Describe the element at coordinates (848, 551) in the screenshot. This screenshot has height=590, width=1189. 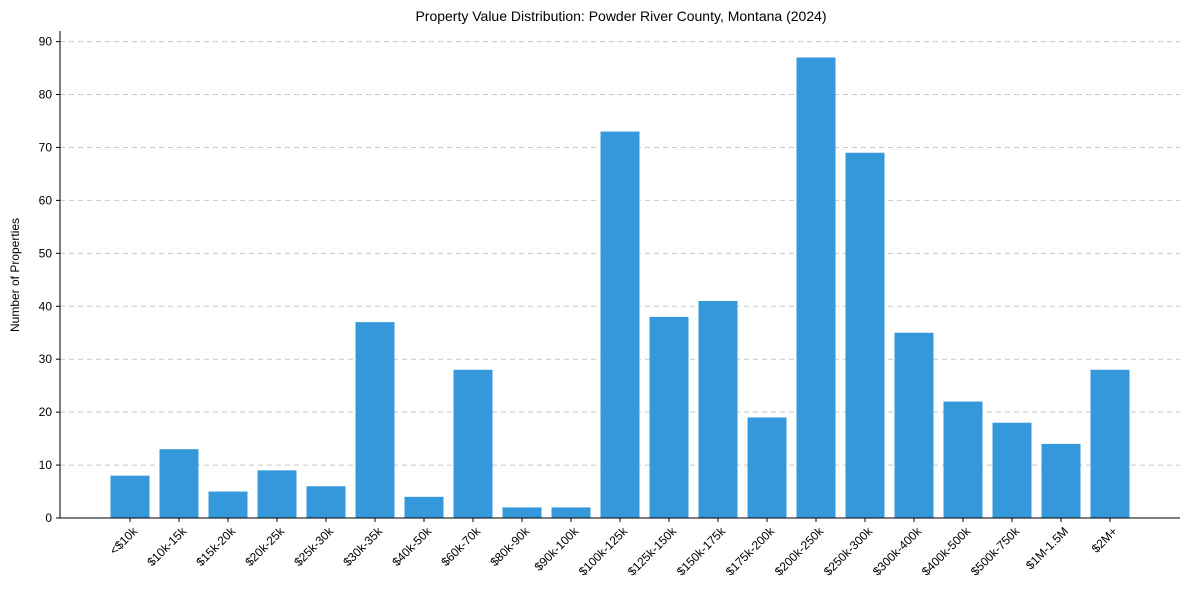
I see `x-tick-label: $250k-300k` at that location.